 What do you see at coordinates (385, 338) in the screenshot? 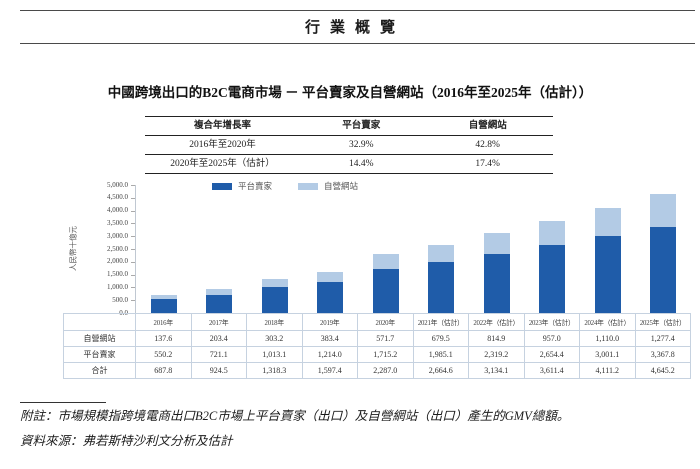
I see `value-cell: 571.7` at bounding box center [385, 338].